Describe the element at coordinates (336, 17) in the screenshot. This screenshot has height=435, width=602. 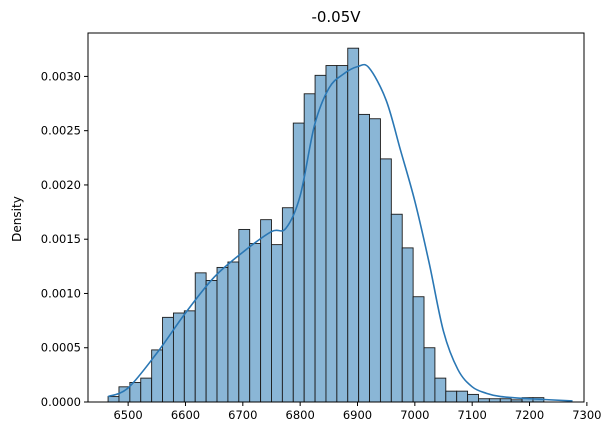
I see `chart-title: -0.05V` at that location.